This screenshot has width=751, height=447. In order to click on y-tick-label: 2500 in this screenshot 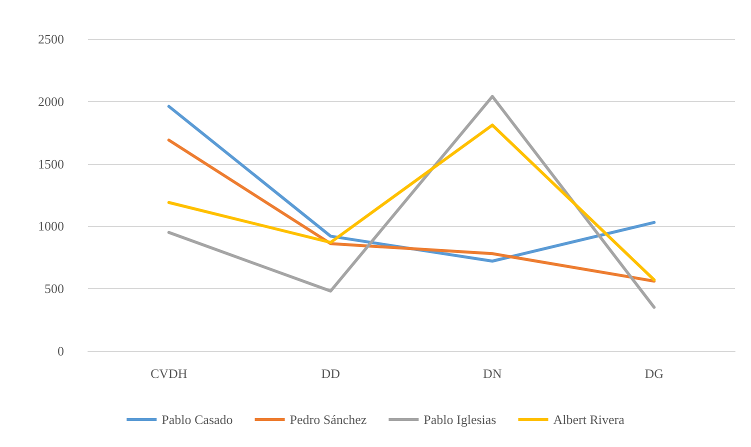, I will do `click(51, 39)`.